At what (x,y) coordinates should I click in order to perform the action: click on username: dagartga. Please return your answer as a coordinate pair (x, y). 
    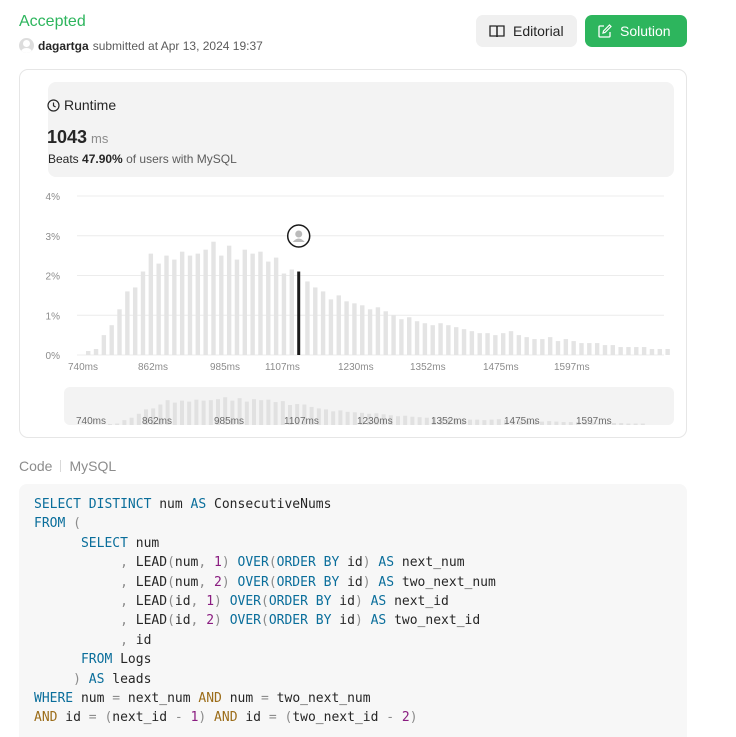
    Looking at the image, I should click on (63, 45).